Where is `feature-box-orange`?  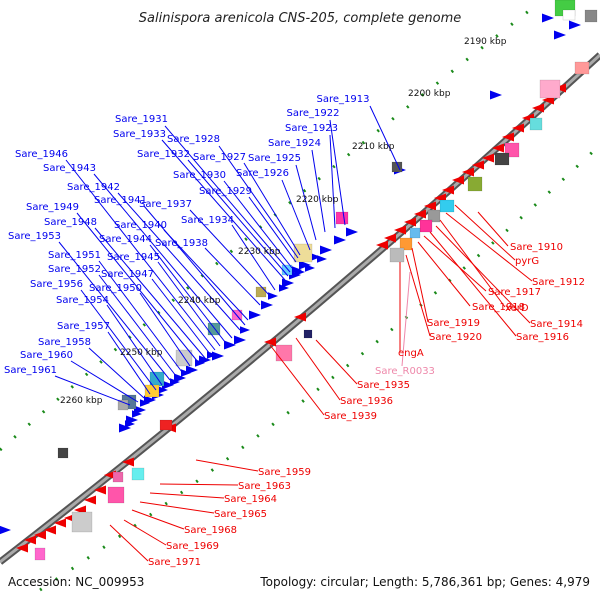
feature-box-orange is located at coordinates (406, 244).